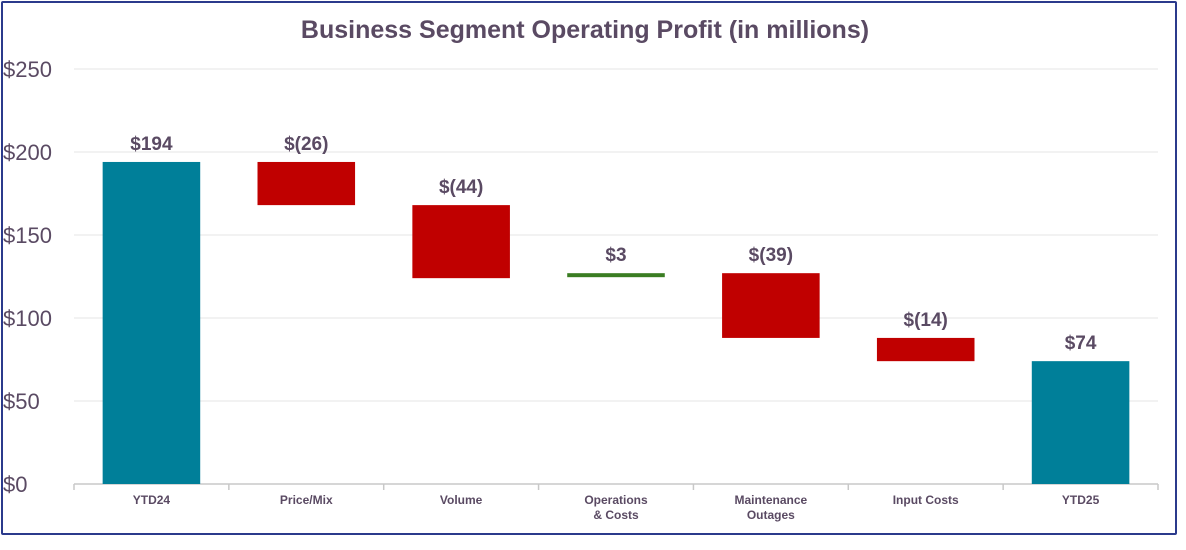 The image size is (1186, 550). What do you see at coordinates (771, 305) in the screenshot?
I see `bar-maintenance-outages` at bounding box center [771, 305].